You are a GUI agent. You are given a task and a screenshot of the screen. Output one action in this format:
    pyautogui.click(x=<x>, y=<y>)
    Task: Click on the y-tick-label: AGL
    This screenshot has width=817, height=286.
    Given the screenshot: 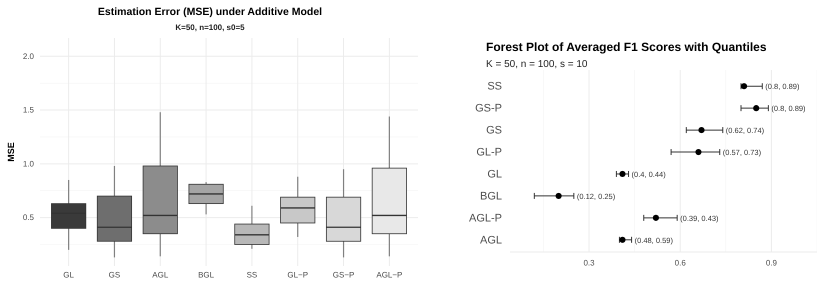 What is the action you would take?
    pyautogui.click(x=491, y=240)
    